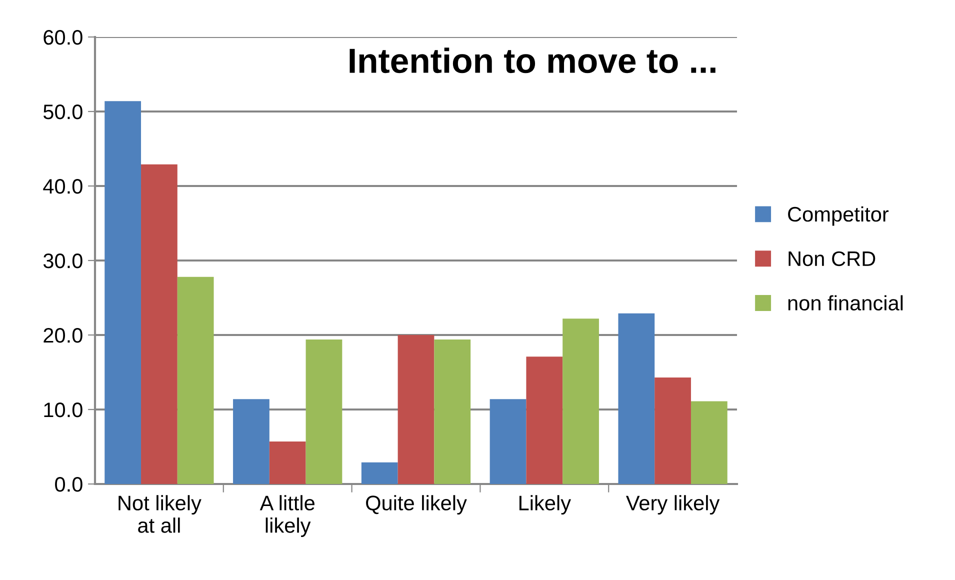 The width and height of the screenshot is (955, 580). I want to click on legend-label: Competitor, so click(838, 216).